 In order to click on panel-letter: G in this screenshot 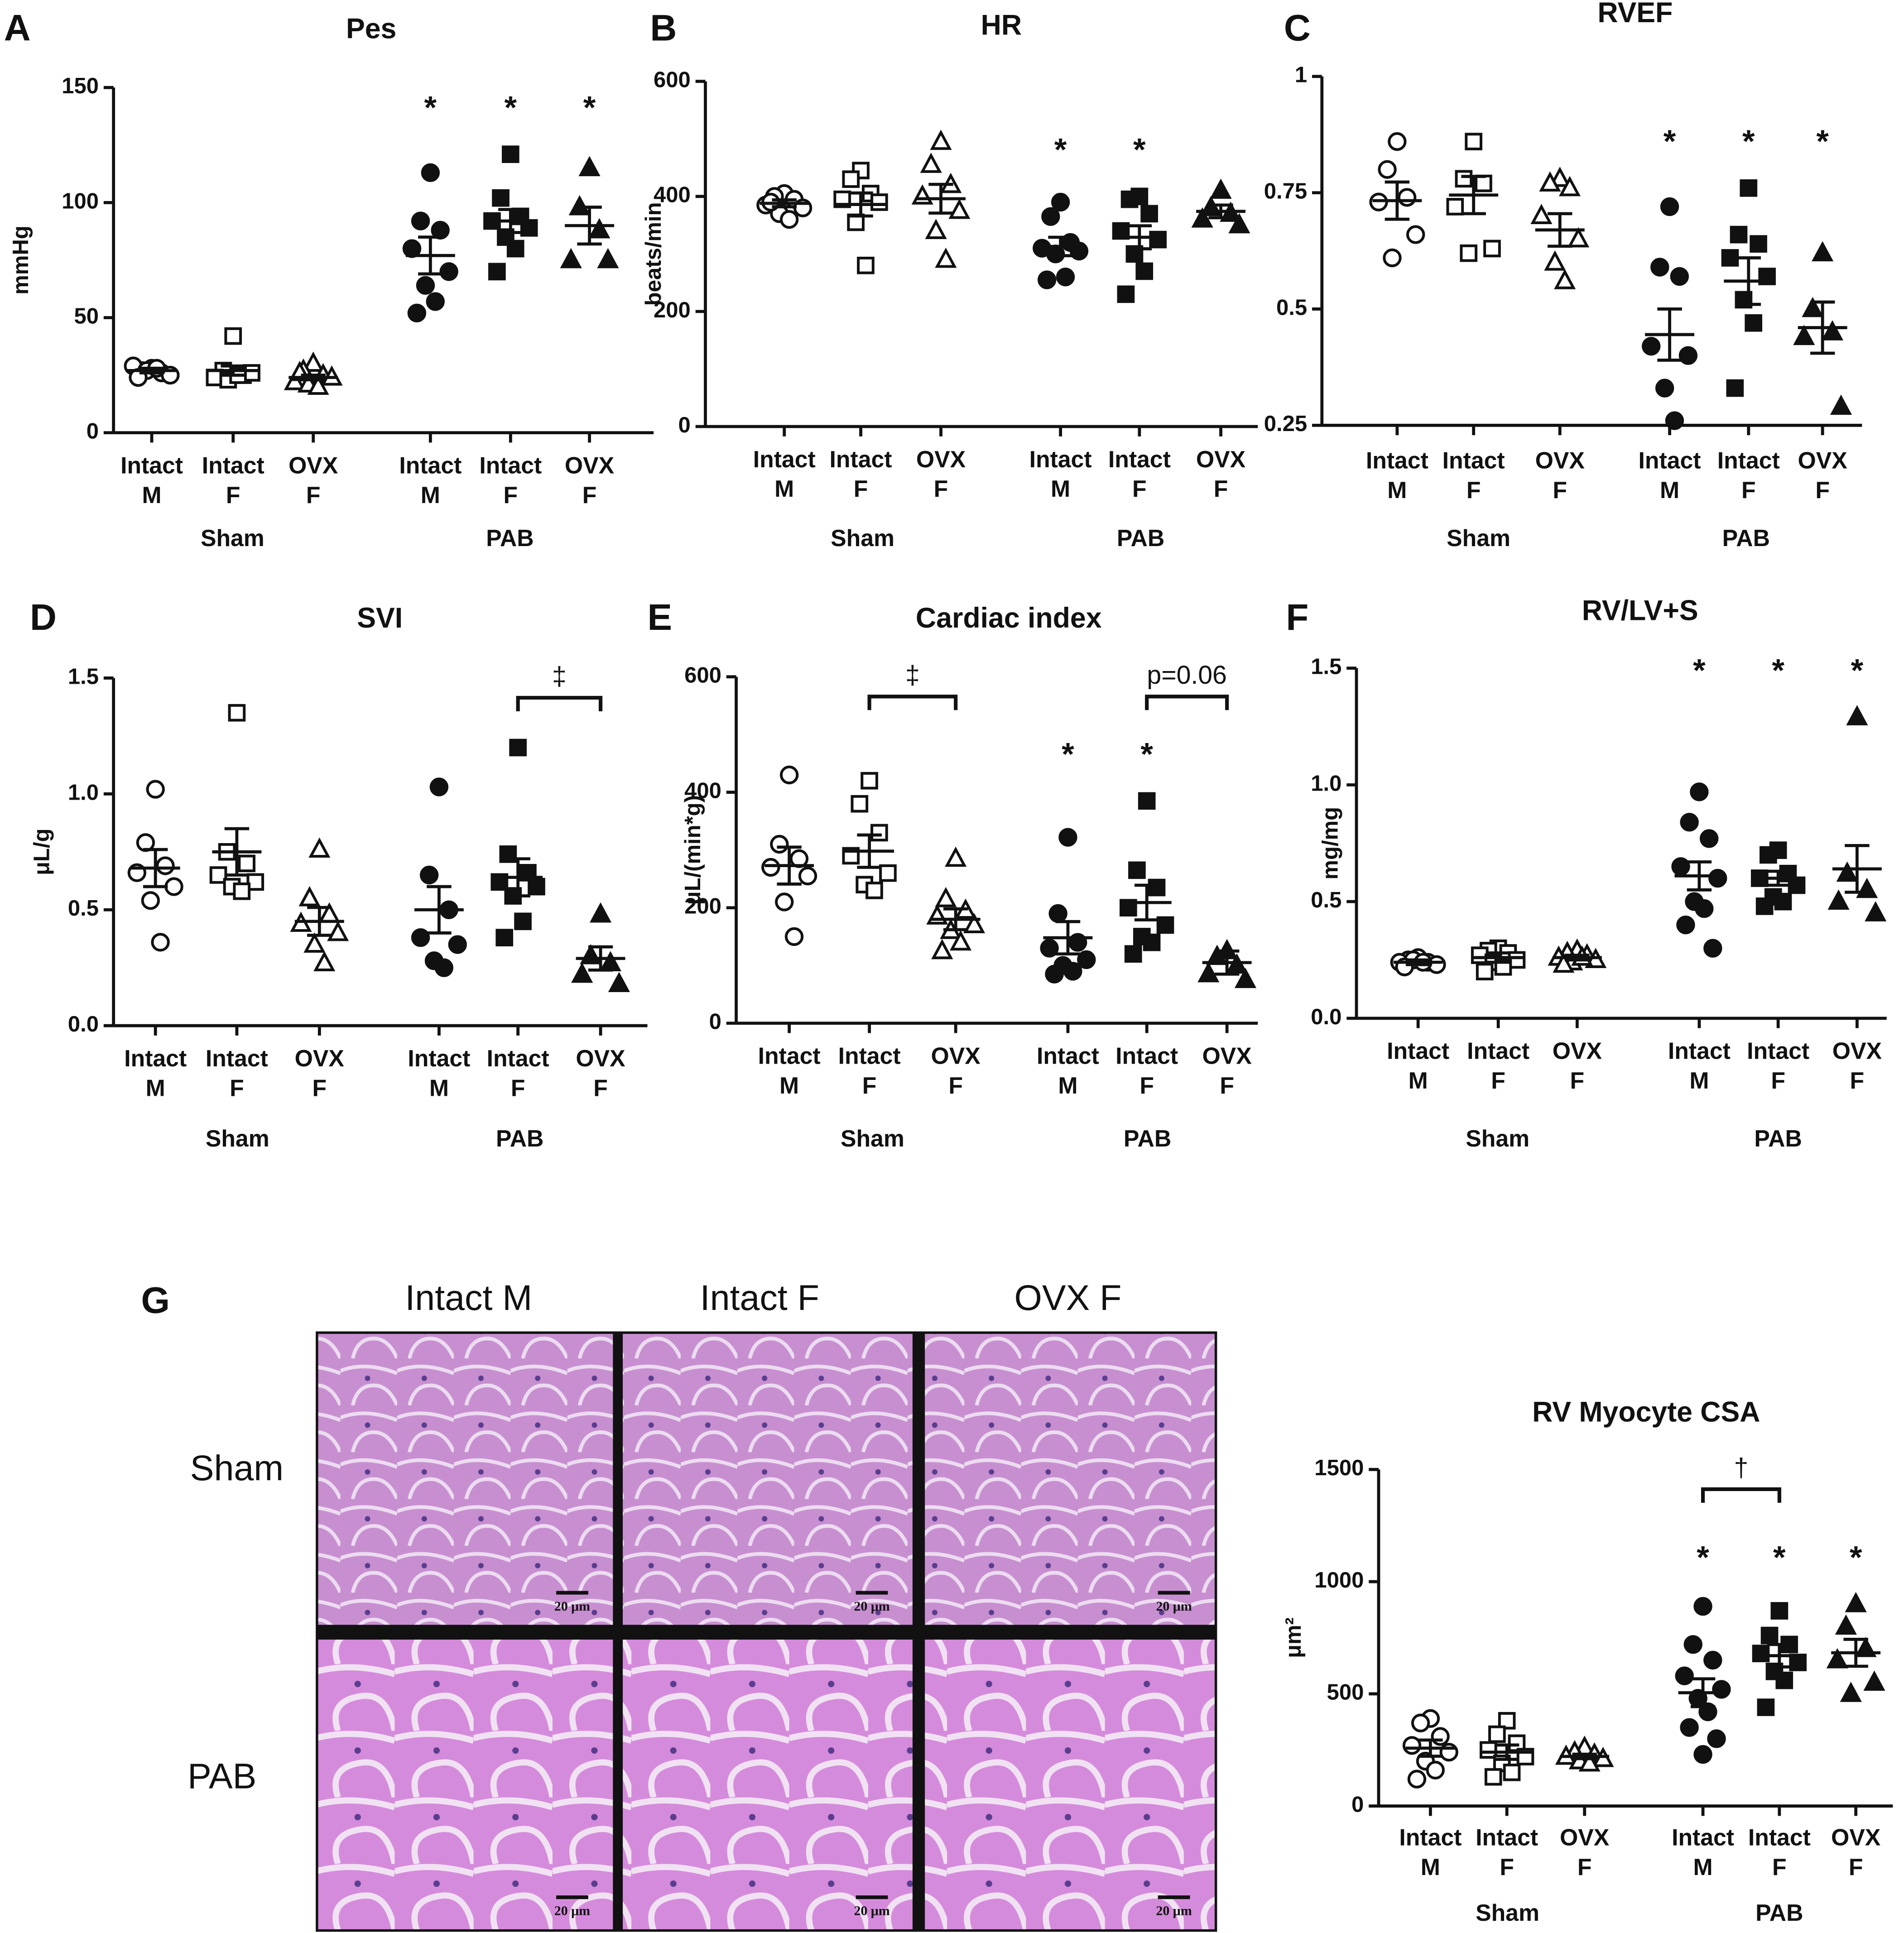, I will do `click(156, 1300)`.